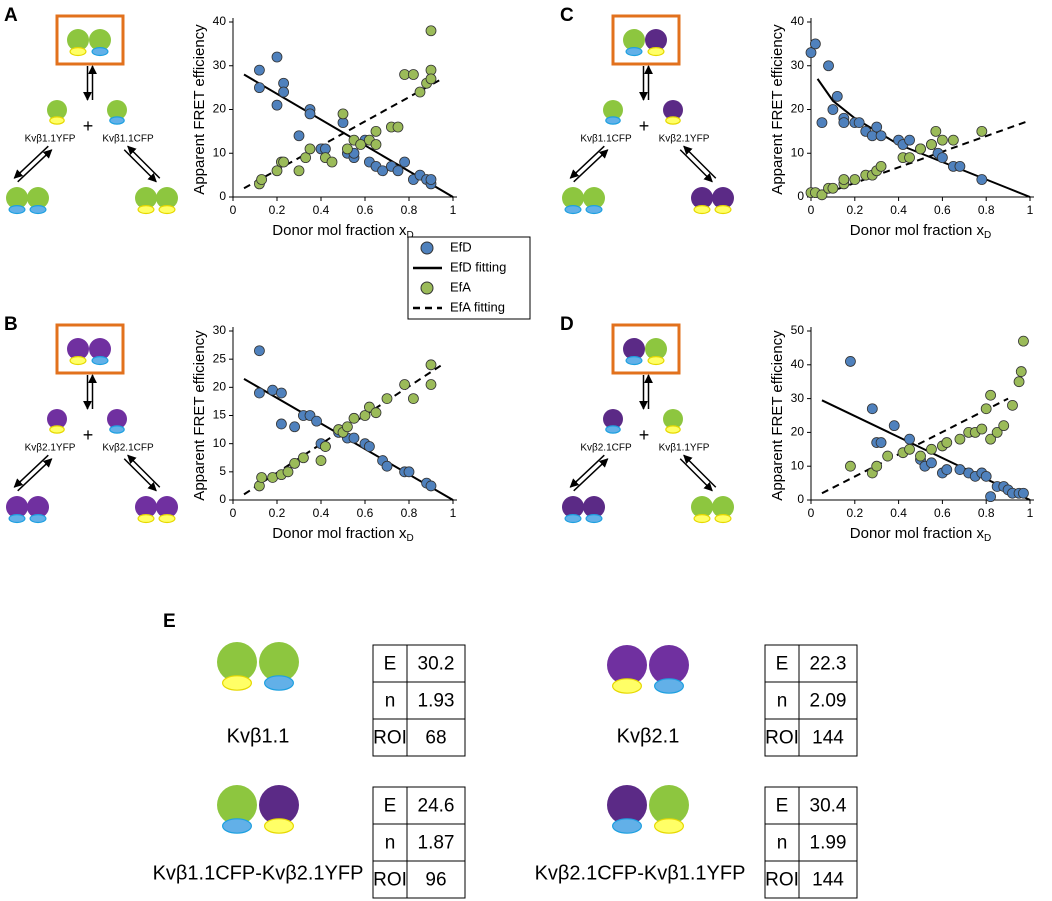 The image size is (1052, 901). I want to click on x-axis-label-main: Donor mol fraction x, so click(339, 230).